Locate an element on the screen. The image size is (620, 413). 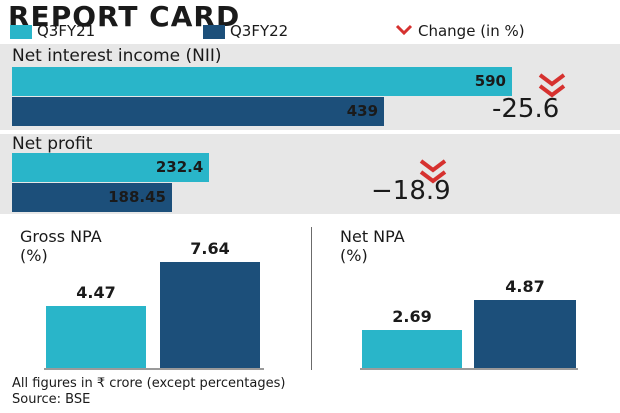
gross-npa-value-q3fy21: 4.47 is located at coordinates (96, 292).